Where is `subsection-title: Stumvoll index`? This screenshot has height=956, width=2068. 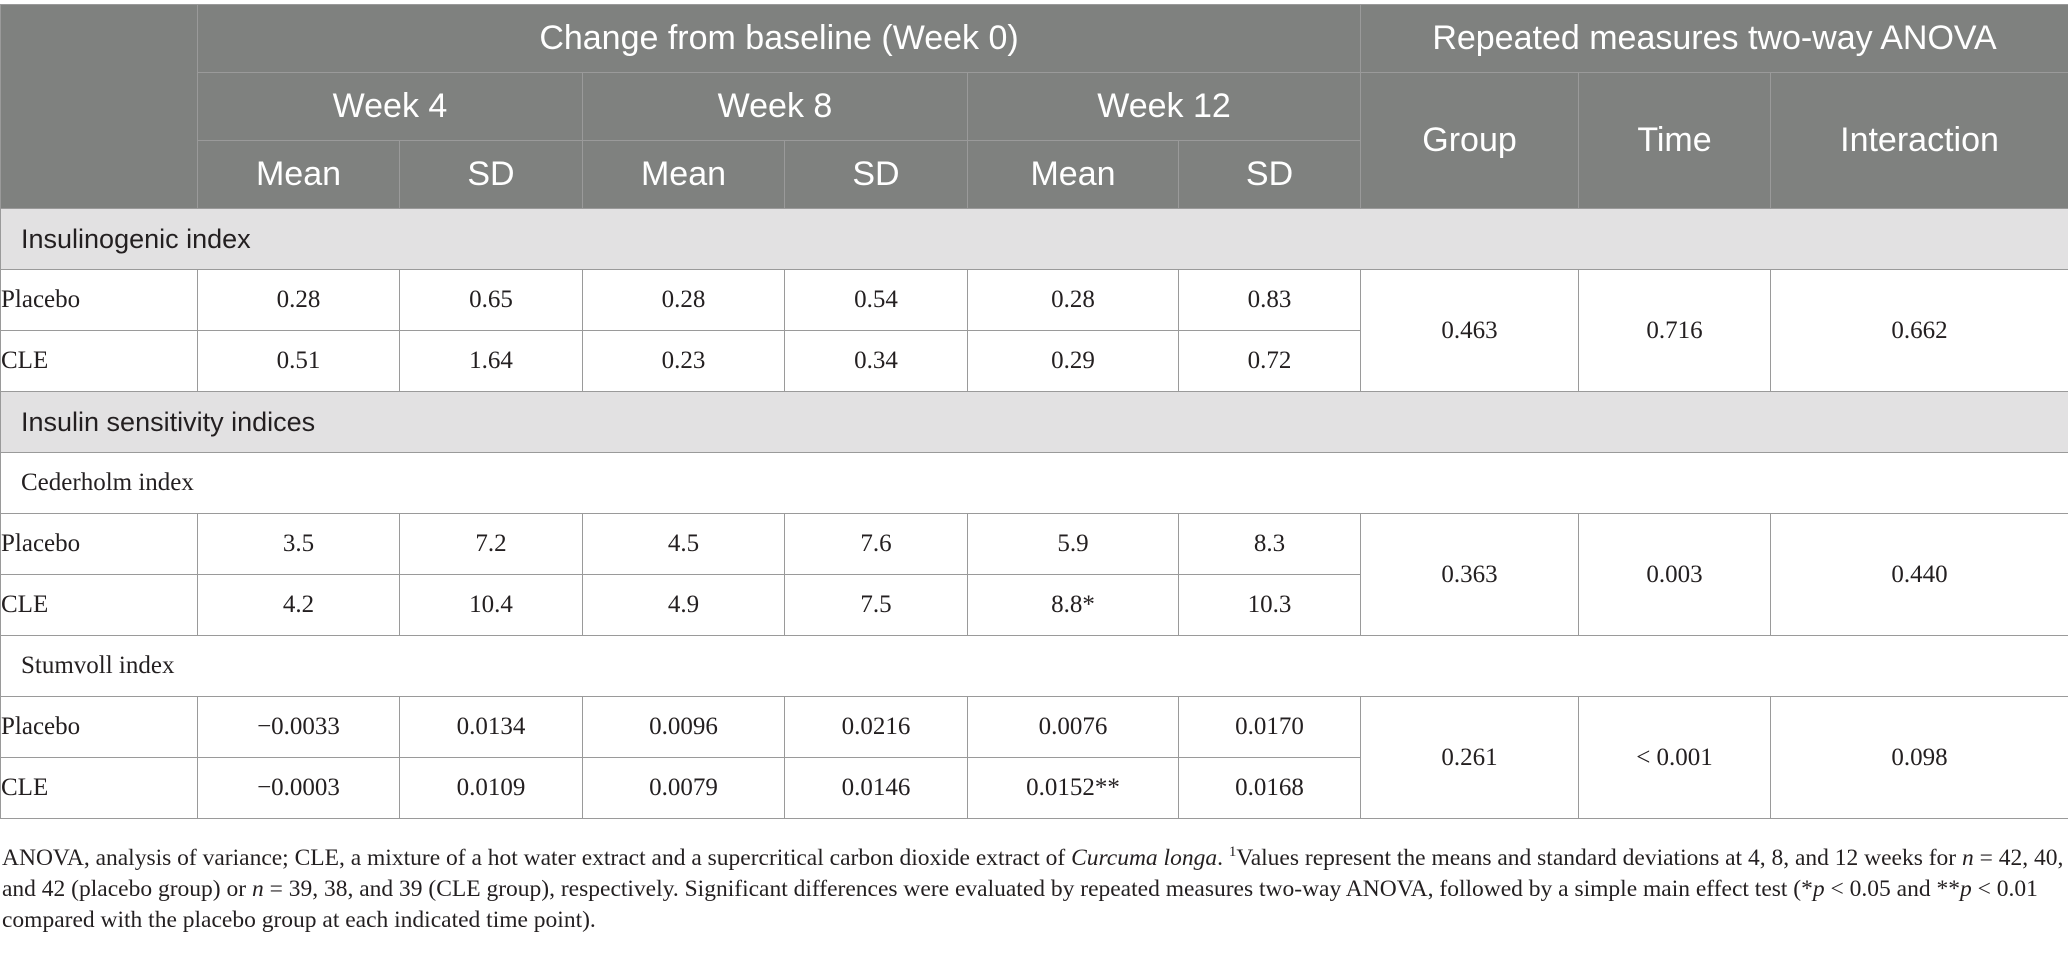 subsection-title: Stumvoll index is located at coordinates (1034, 666).